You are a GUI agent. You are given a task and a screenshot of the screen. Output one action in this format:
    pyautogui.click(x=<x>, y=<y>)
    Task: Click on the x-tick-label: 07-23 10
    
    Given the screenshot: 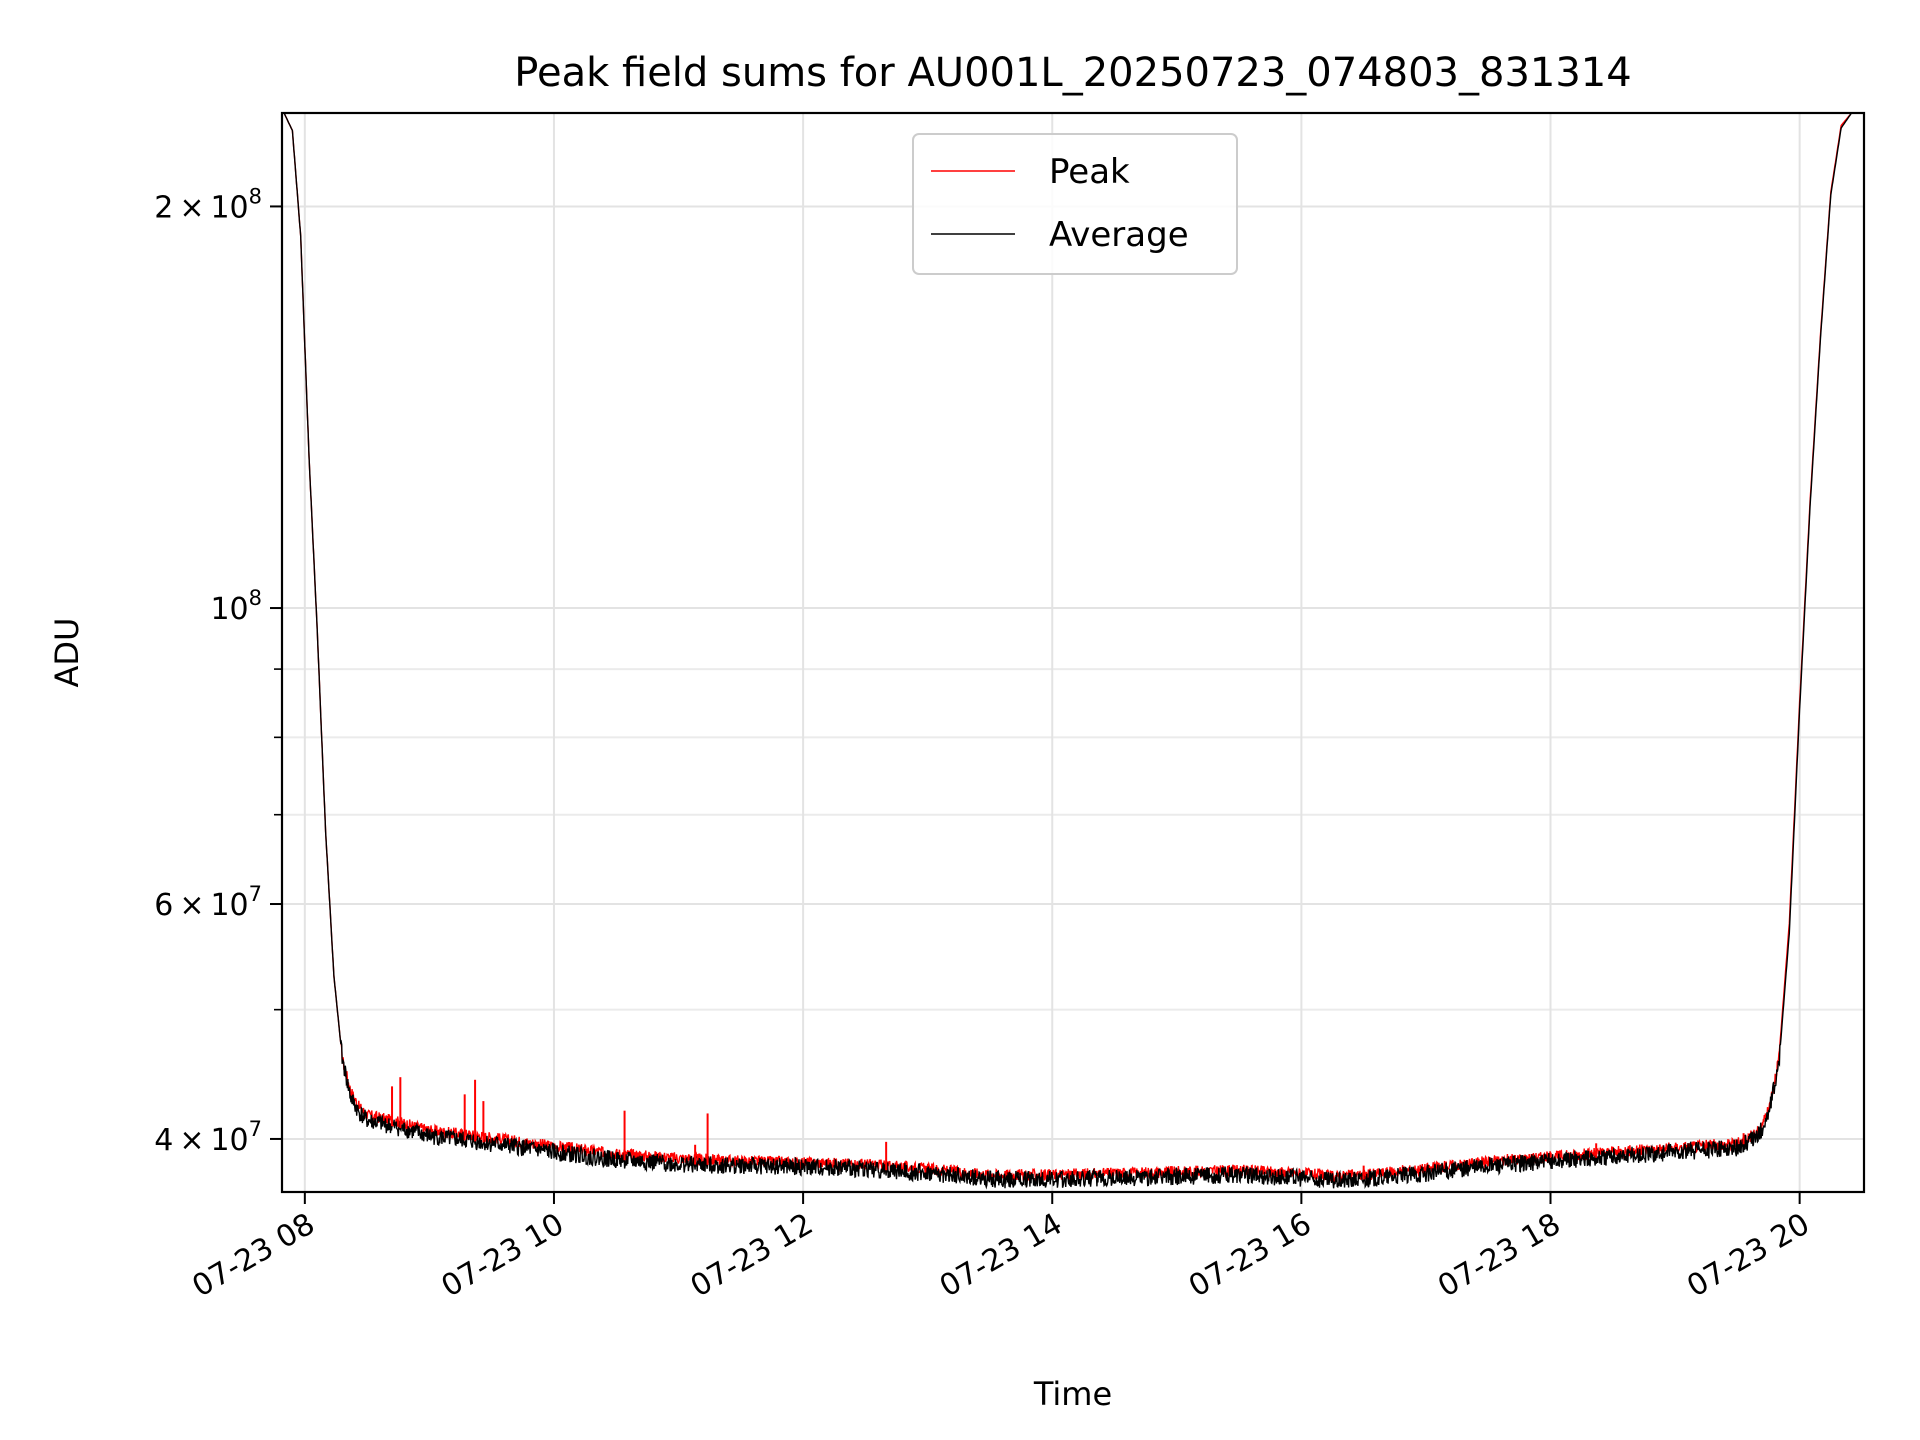 What is the action you would take?
    pyautogui.click(x=503, y=1256)
    